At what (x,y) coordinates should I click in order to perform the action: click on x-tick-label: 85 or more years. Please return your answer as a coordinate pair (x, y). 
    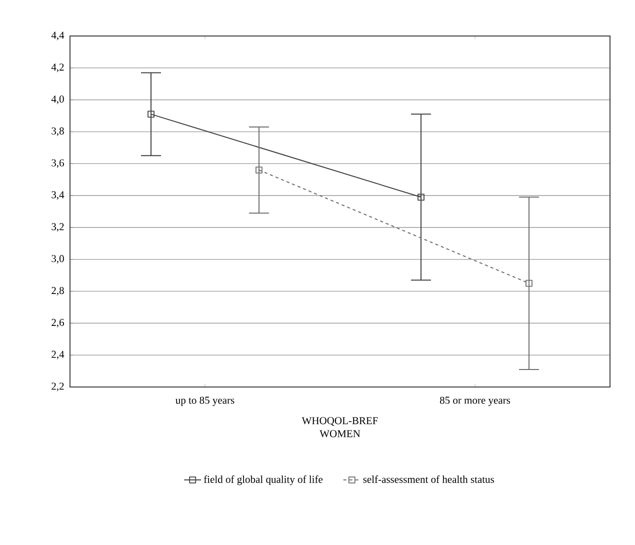
    Looking at the image, I should click on (475, 401).